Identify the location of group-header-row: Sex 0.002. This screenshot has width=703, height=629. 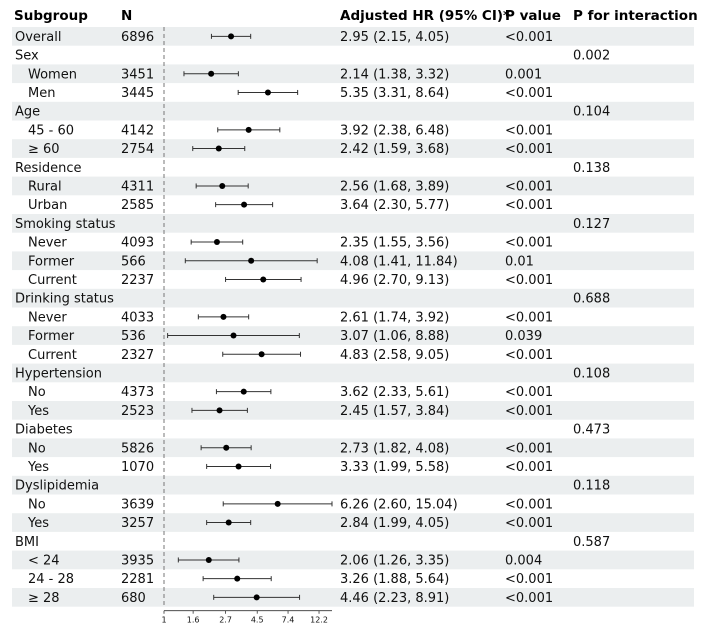
(312, 56).